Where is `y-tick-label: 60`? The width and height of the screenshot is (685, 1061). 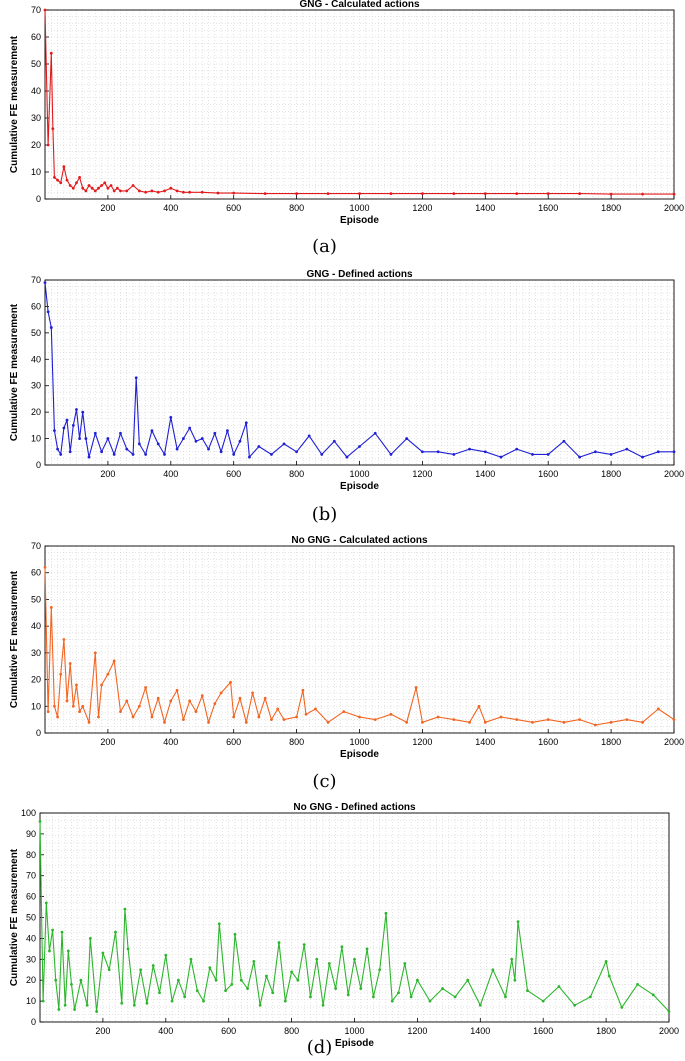 y-tick-label: 60 is located at coordinates (31, 897).